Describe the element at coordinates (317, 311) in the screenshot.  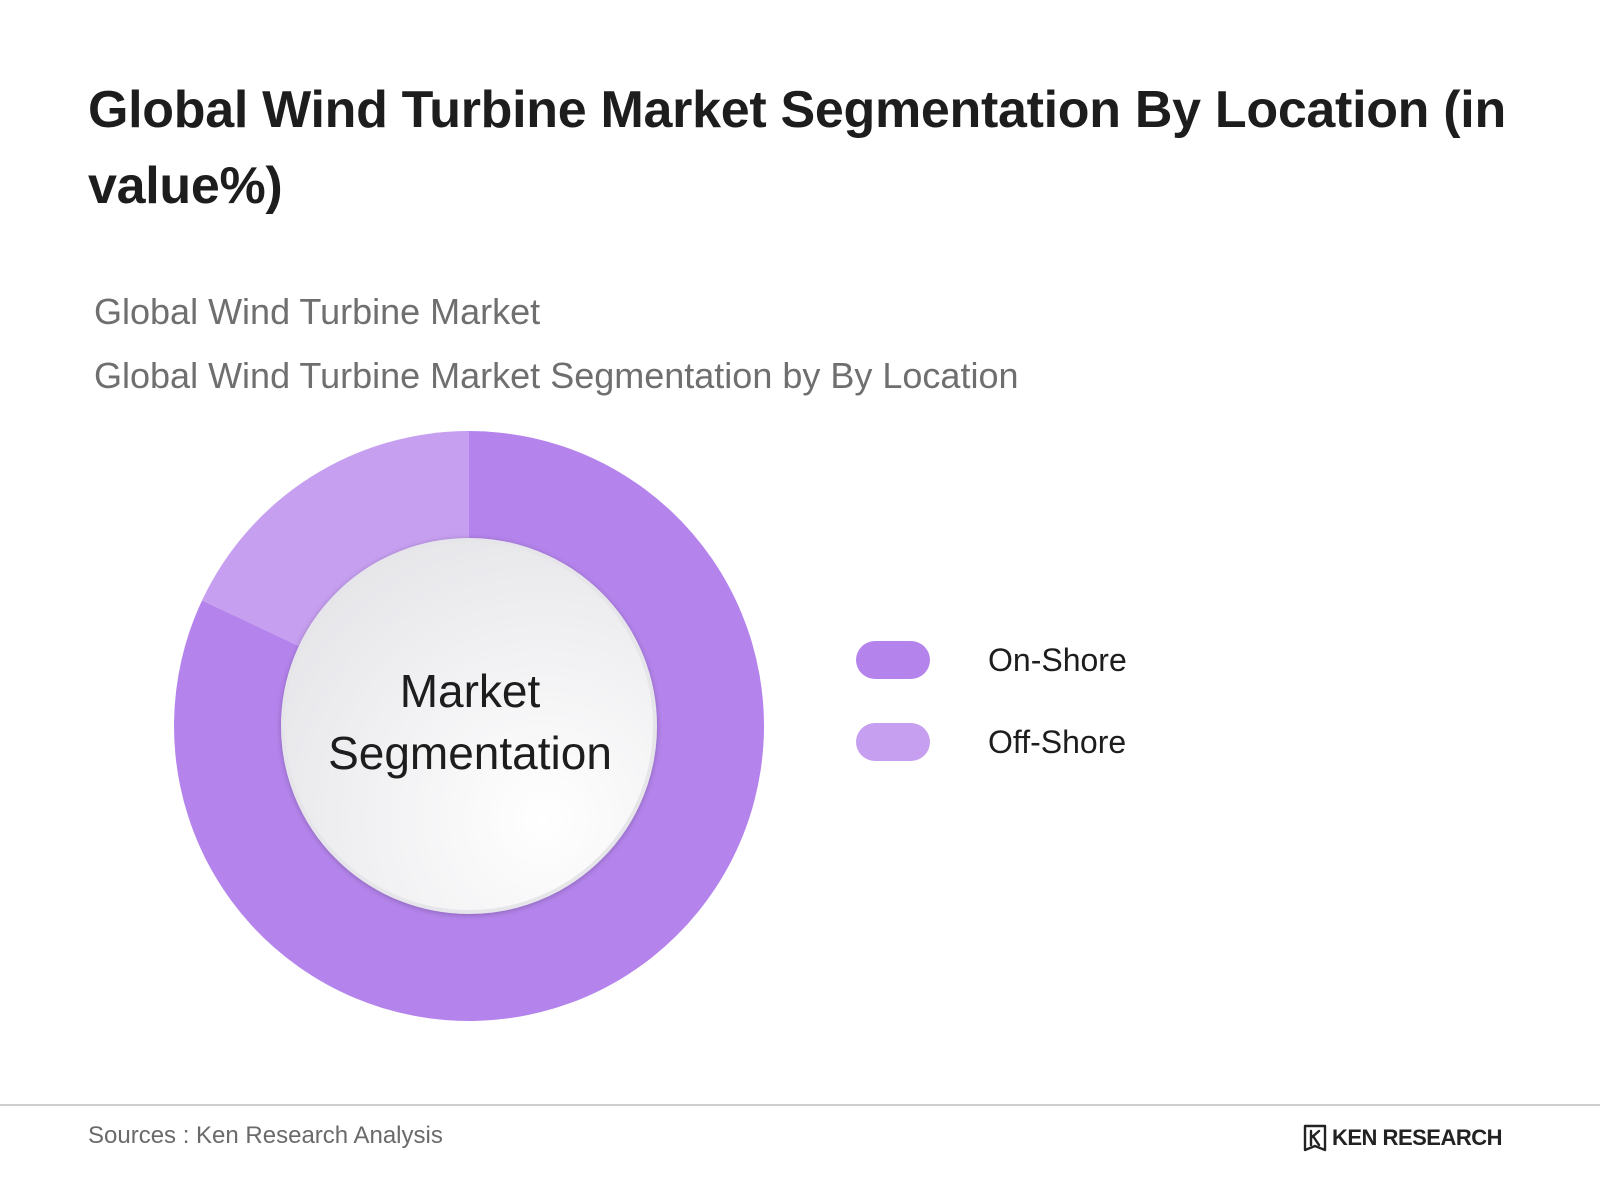
I see `chart-subtitle-market: Global Wind Turbine Market` at that location.